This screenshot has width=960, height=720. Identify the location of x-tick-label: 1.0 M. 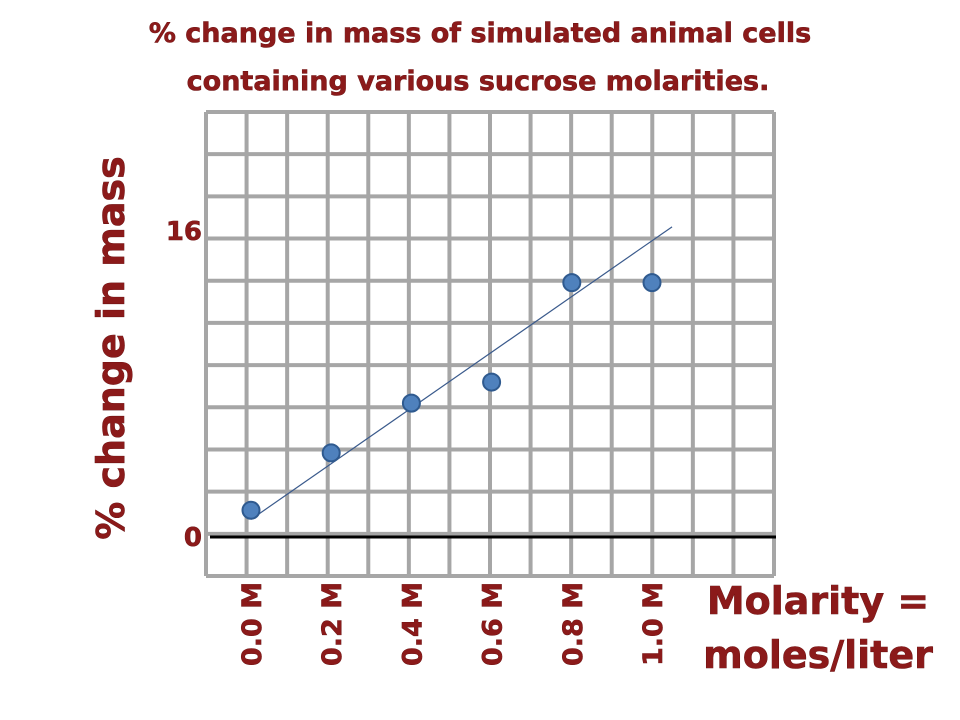
(653, 624).